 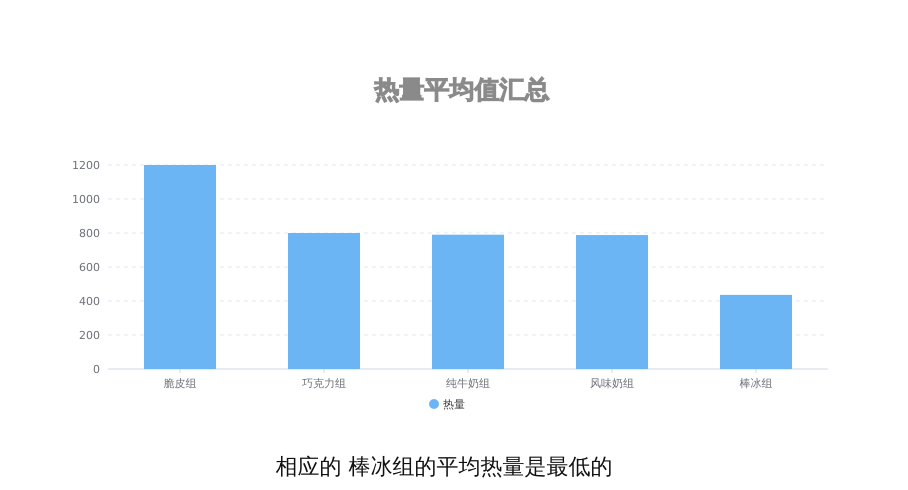 I want to click on y-tick-label: 400, so click(x=89, y=301).